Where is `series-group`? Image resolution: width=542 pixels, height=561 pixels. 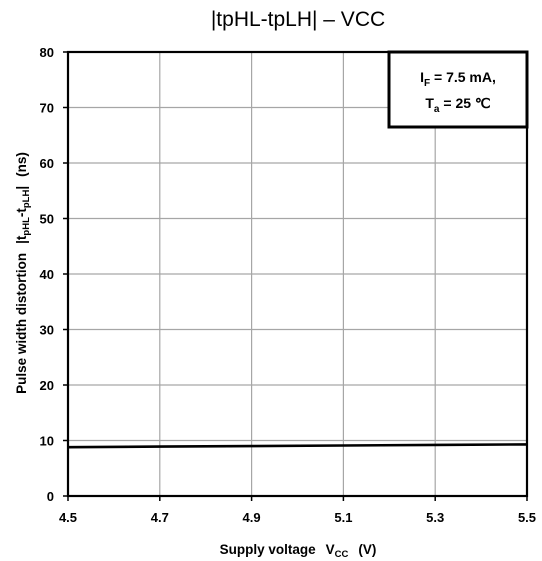
series-group is located at coordinates (297, 446).